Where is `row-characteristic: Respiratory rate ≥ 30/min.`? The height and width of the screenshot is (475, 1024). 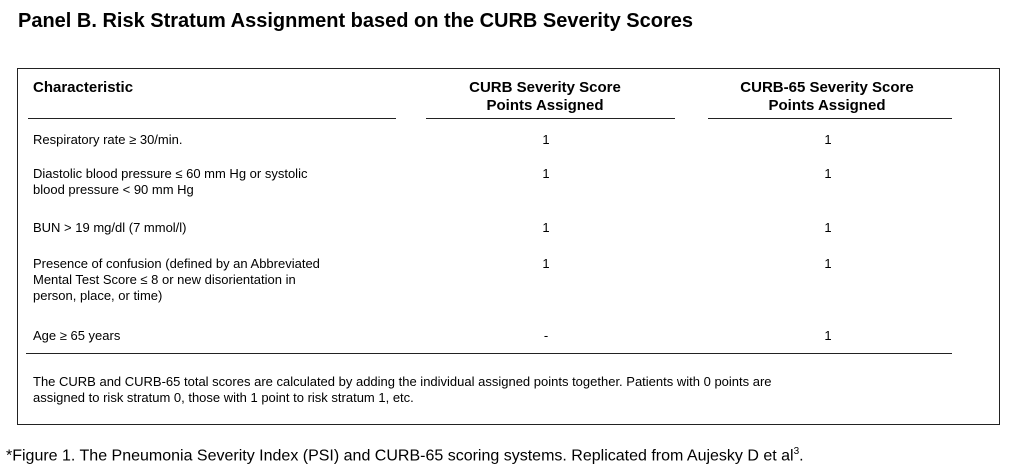
row-characteristic: Respiratory rate ≥ 30/min. is located at coordinates (107, 140).